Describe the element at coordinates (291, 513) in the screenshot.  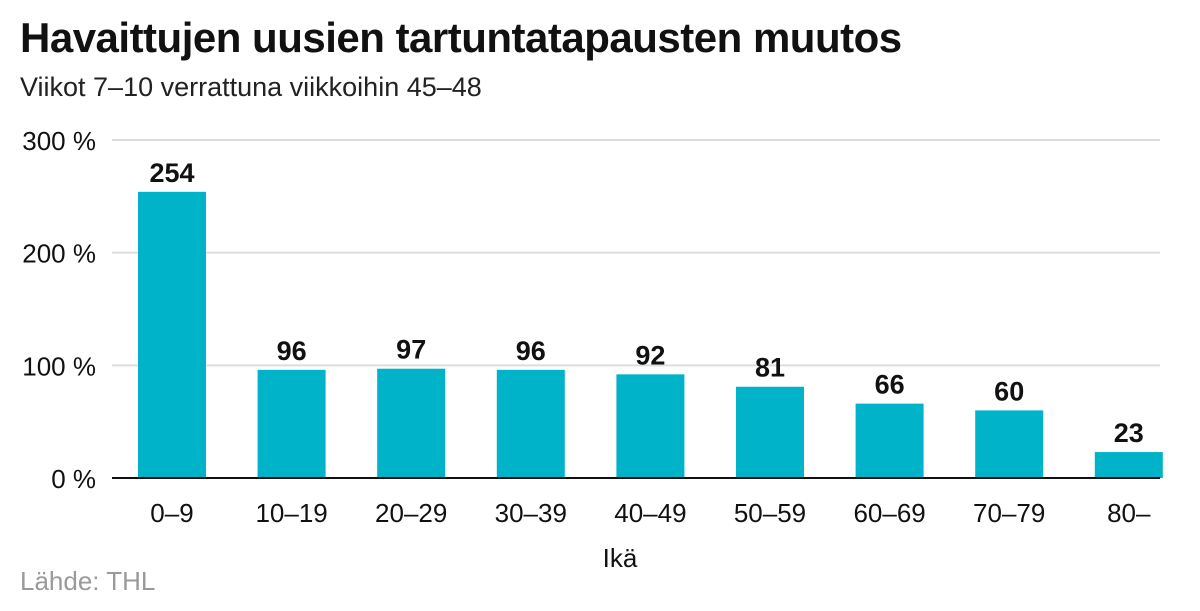
I see `x-tick-label: 10–19` at that location.